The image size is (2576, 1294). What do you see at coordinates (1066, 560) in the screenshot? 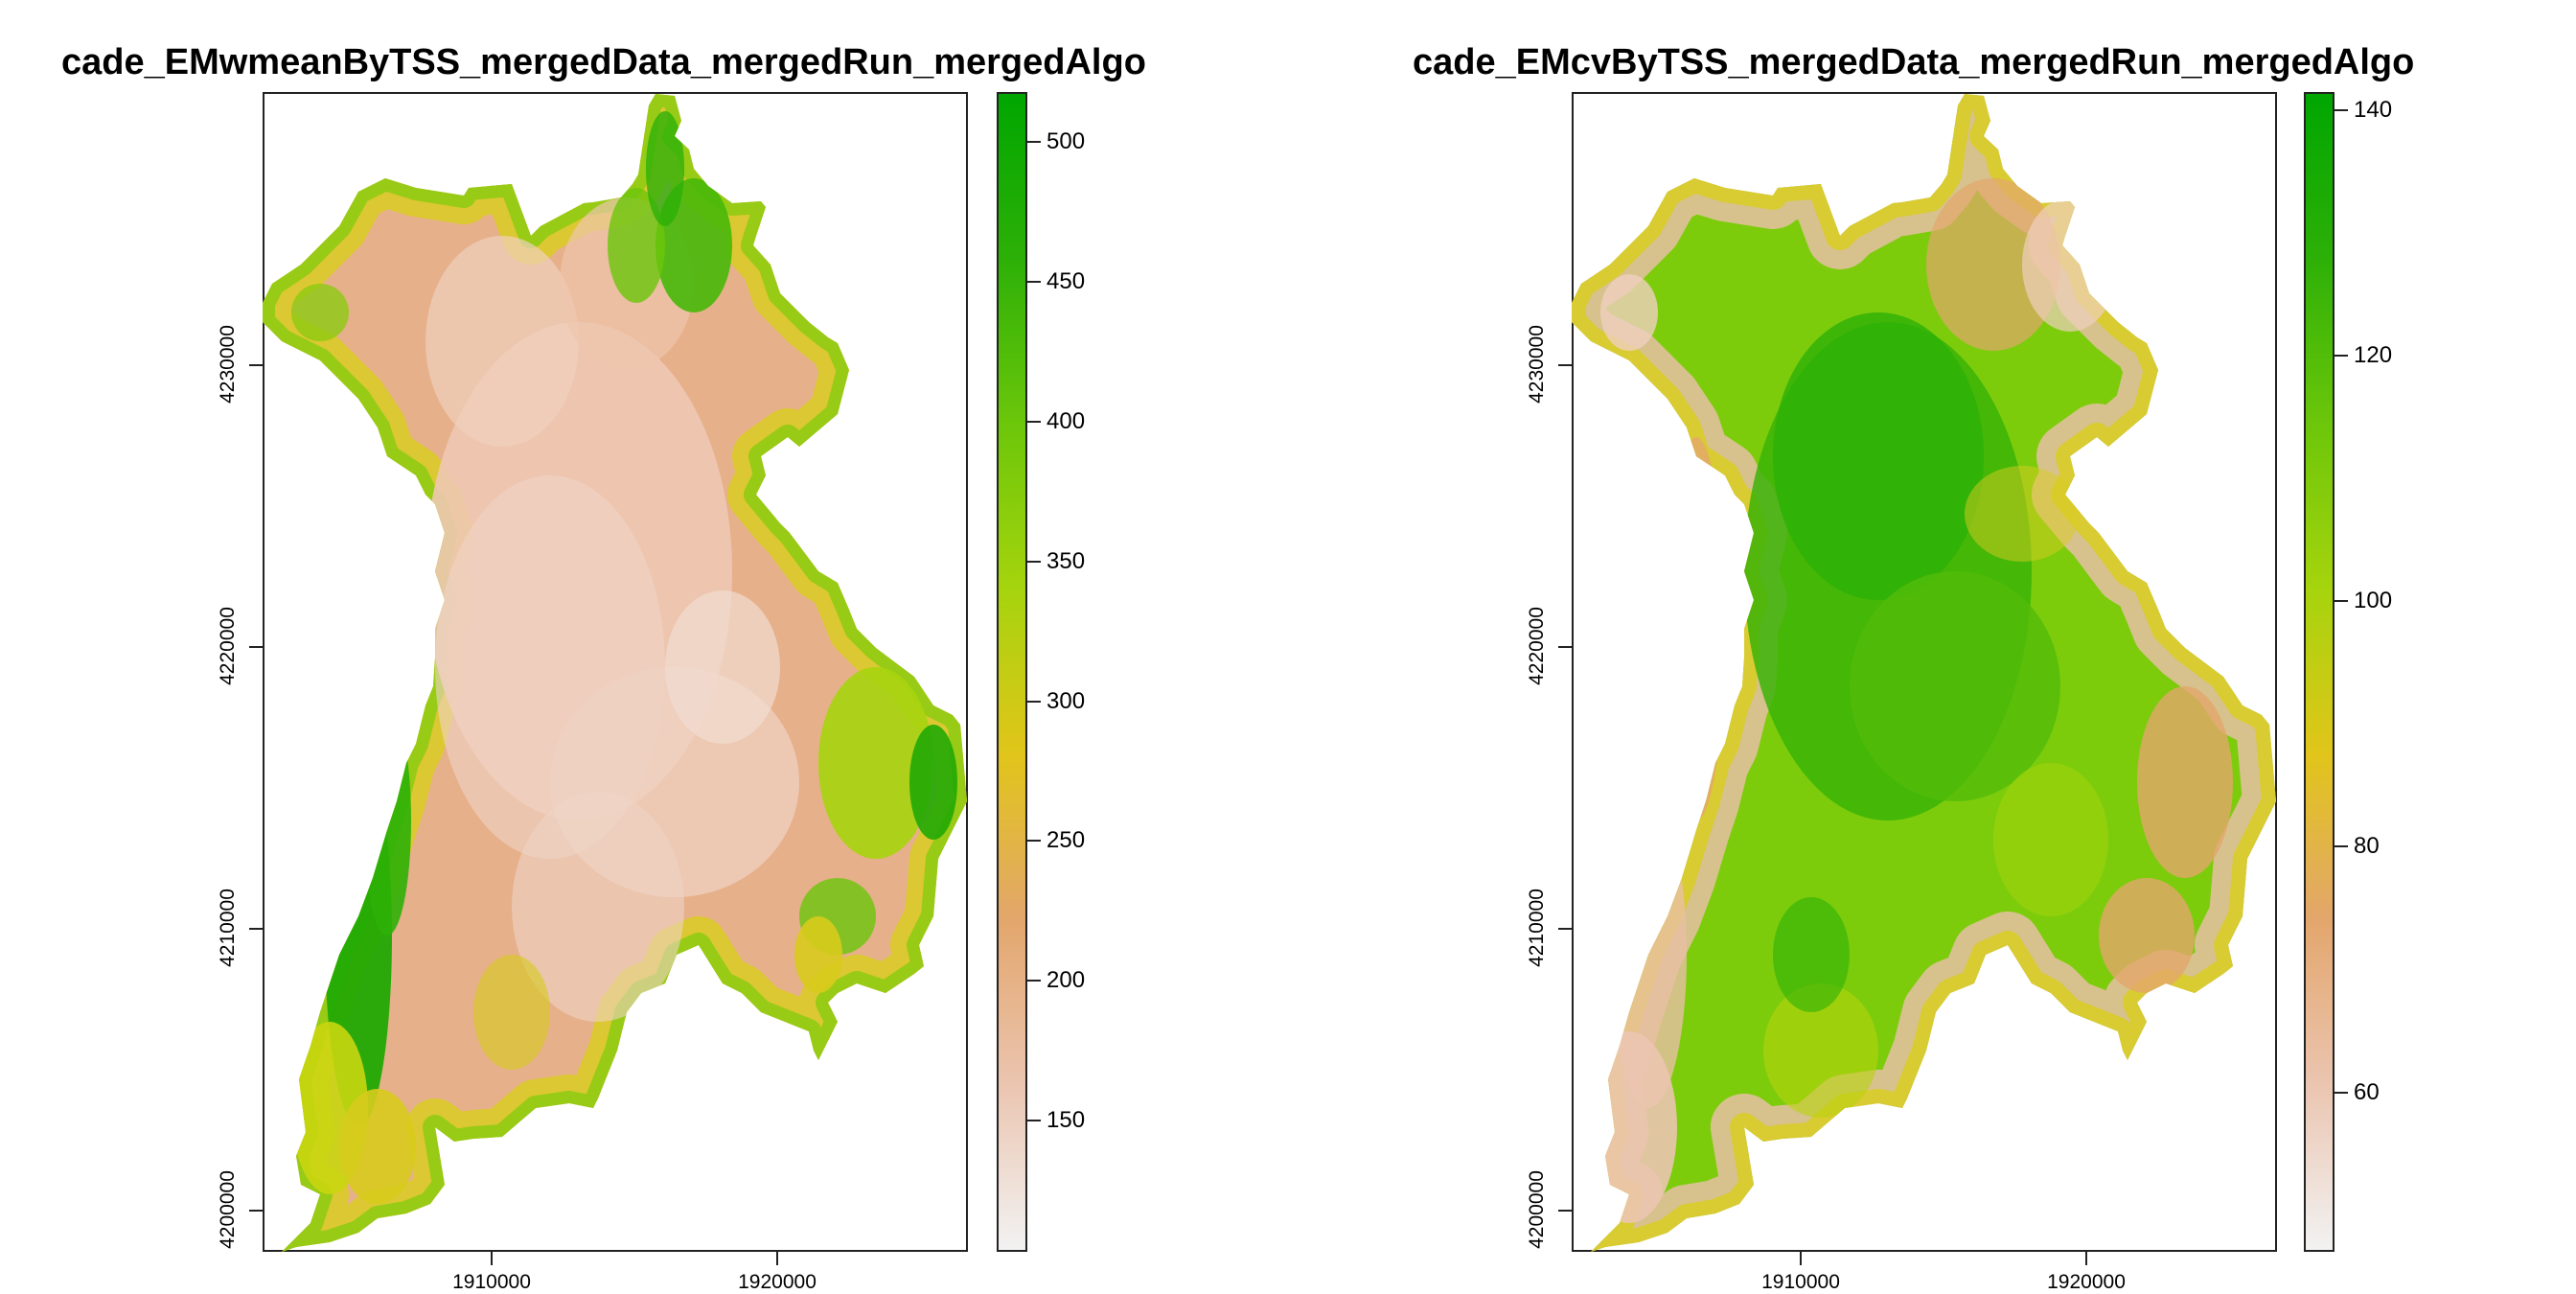
I see `legend-tick-label: 350` at bounding box center [1066, 560].